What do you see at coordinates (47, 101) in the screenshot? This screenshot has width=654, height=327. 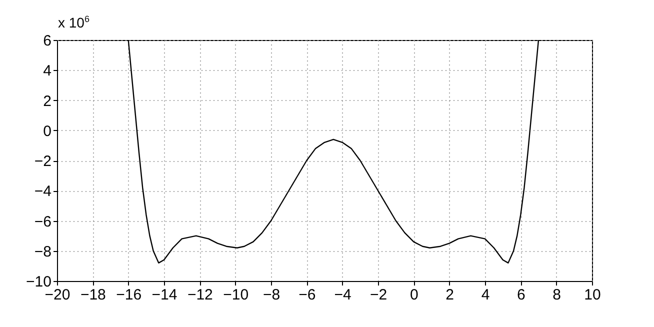 I see `y-tick-label: 2` at bounding box center [47, 101].